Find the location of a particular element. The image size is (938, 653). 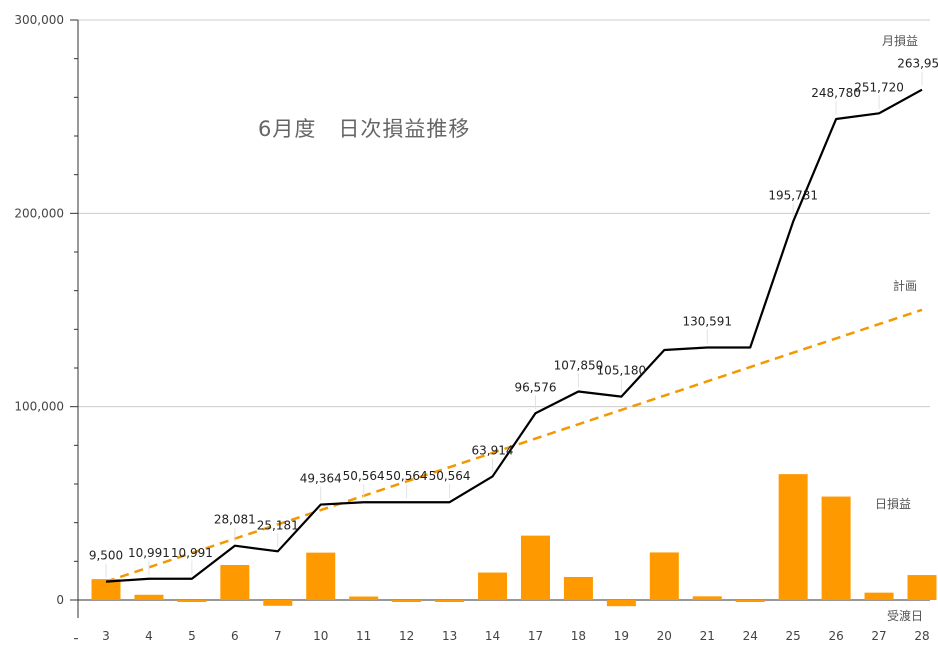

x-tick-label: 13 is located at coordinates (449, 636).